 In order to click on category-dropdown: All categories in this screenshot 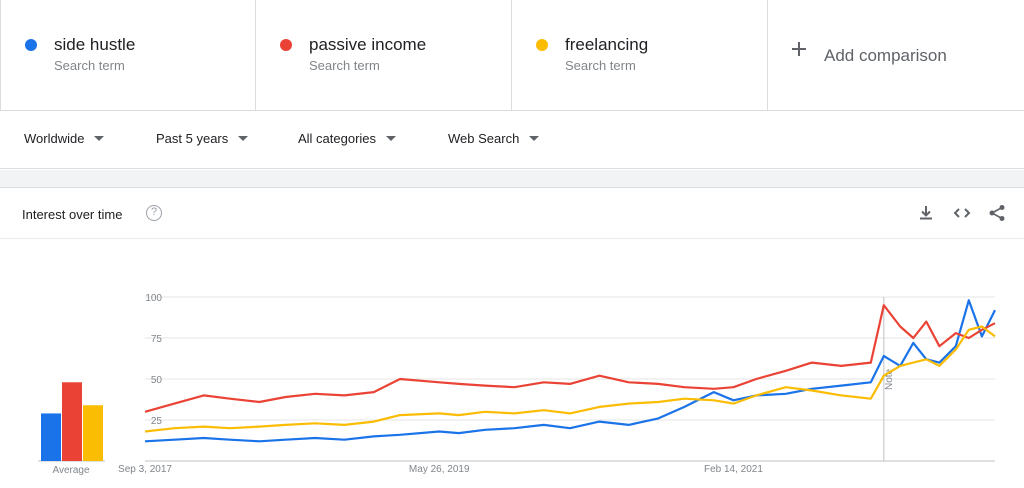, I will do `click(347, 138)`.